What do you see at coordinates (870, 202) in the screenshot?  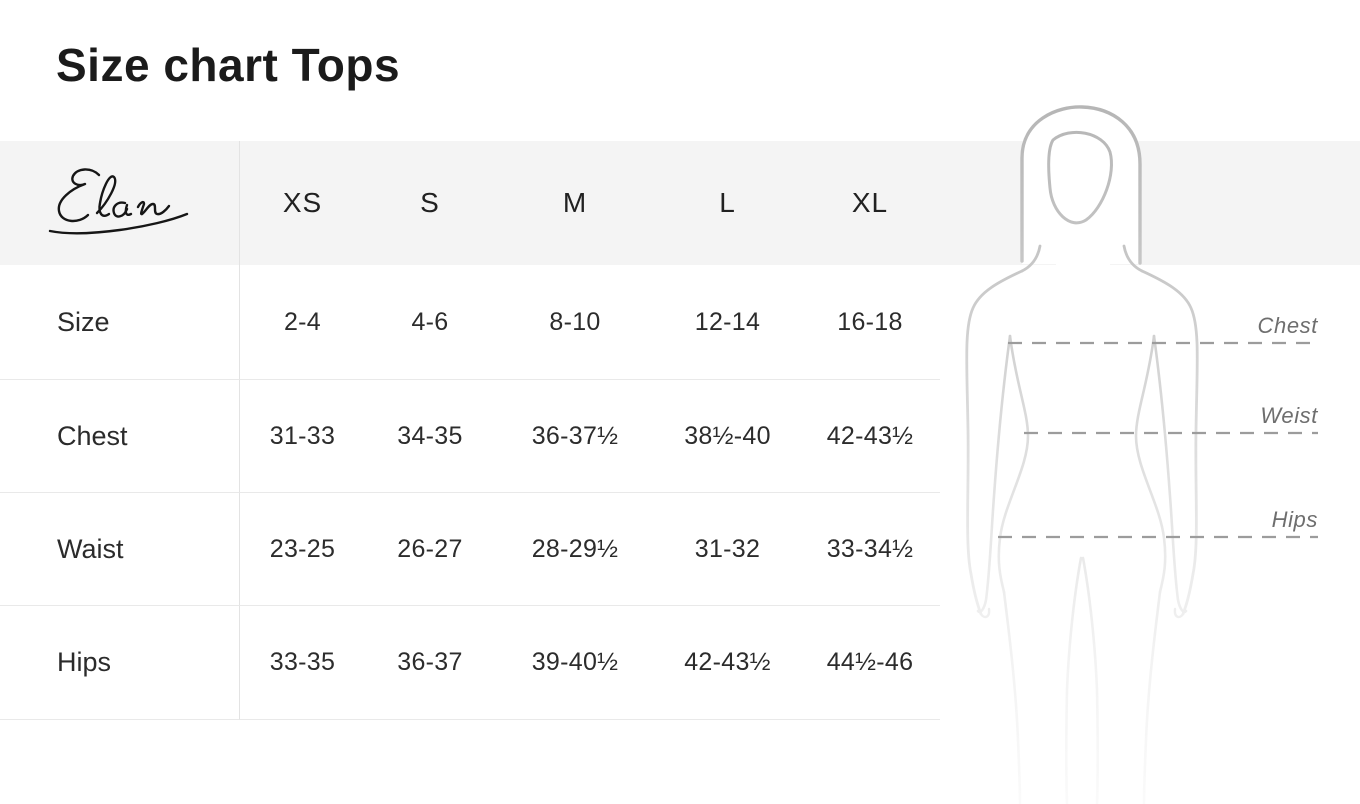 I see `column-header-xl: XL` at bounding box center [870, 202].